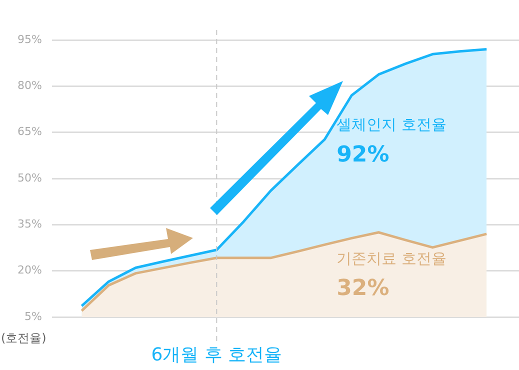 The image size is (519, 370). What do you see at coordinates (363, 289) in the screenshot?
I see `annotation: 32%` at bounding box center [363, 289].